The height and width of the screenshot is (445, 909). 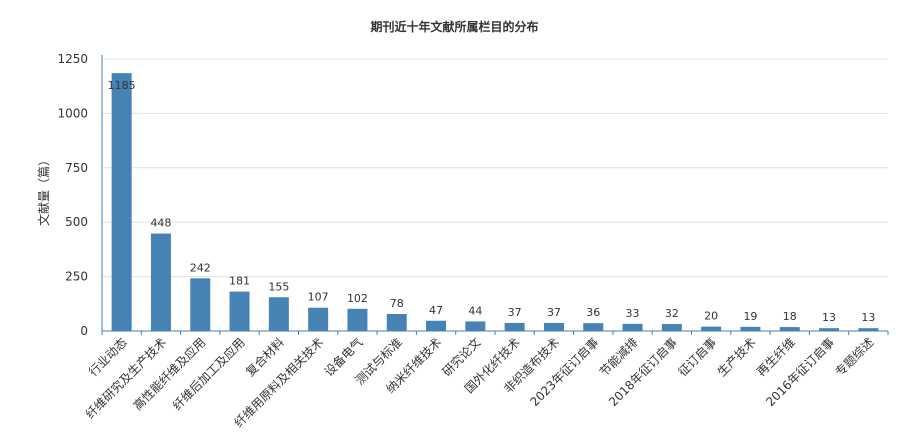 I want to click on data-label: 18, so click(x=790, y=316).